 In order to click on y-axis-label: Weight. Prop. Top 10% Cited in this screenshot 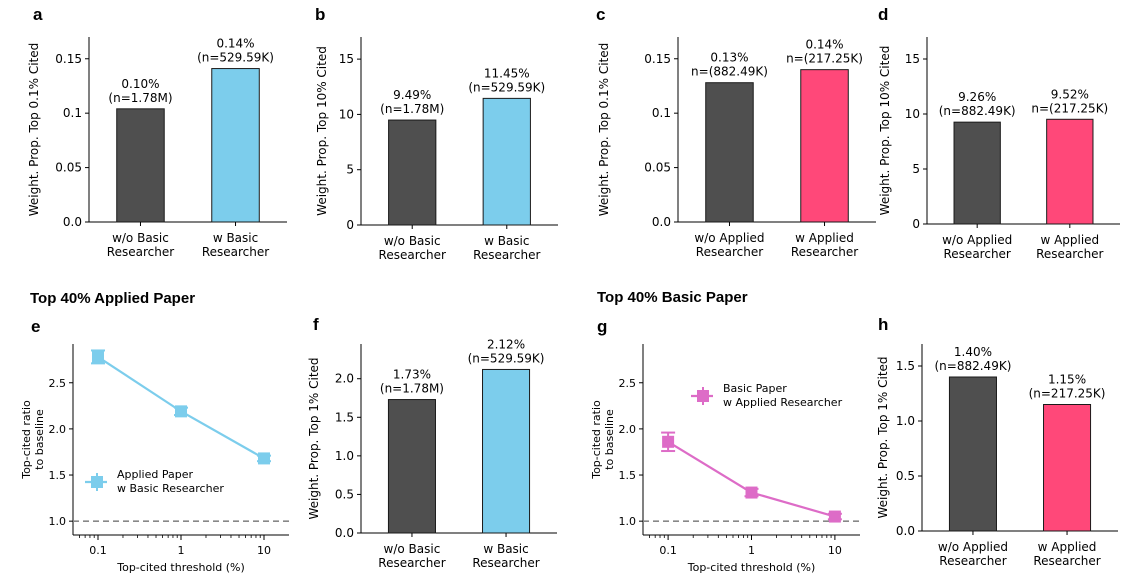, I will do `click(885, 131)`.